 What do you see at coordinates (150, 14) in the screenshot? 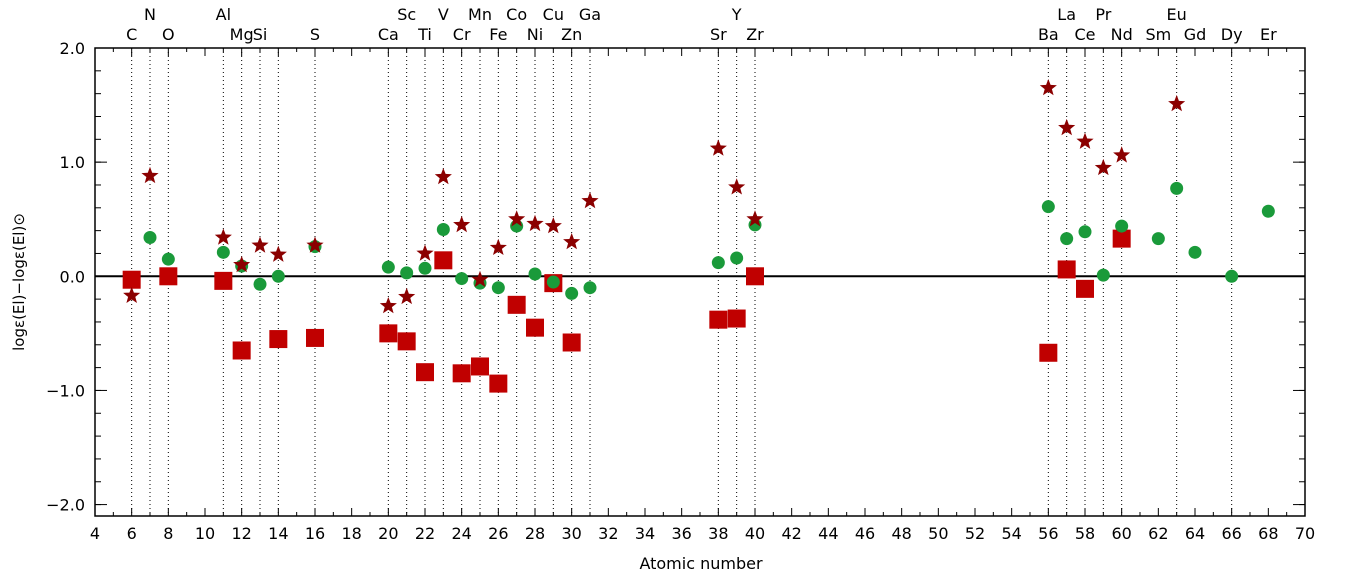
I see `element-label-n: N` at bounding box center [150, 14].